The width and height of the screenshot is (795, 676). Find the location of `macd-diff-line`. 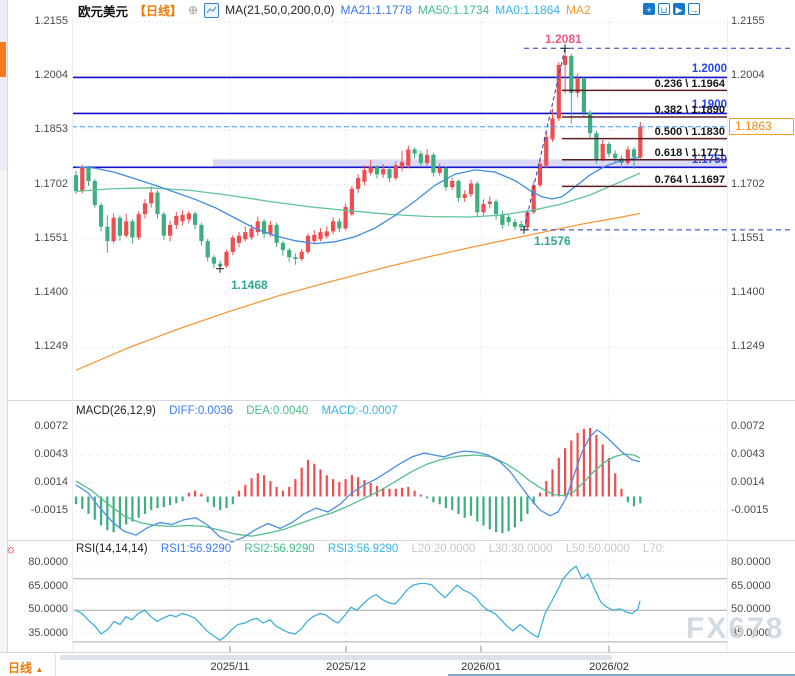

macd-diff-line is located at coordinates (358, 486).